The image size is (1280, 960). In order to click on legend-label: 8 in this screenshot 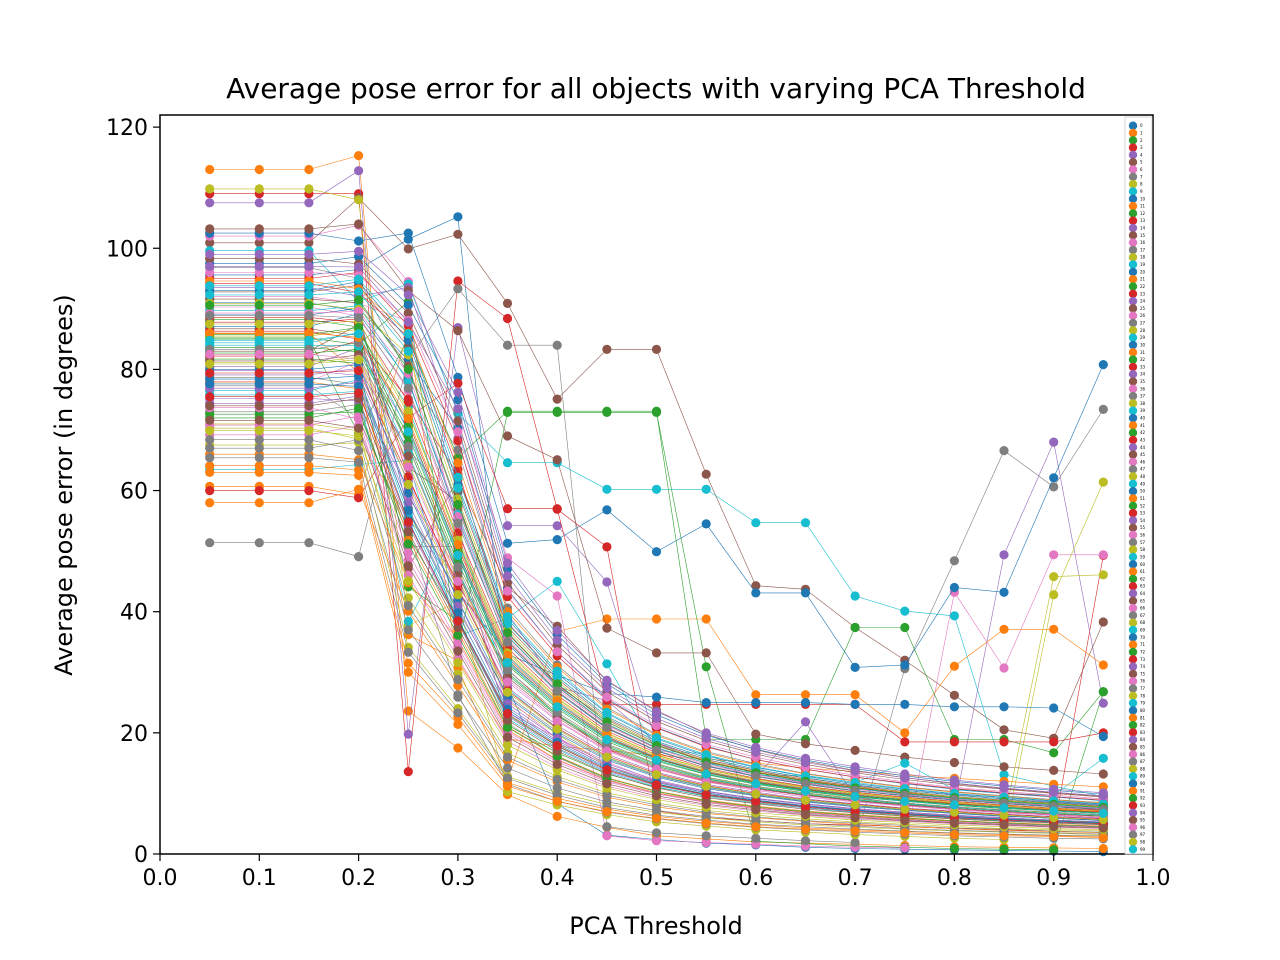, I will do `click(1141, 184)`.